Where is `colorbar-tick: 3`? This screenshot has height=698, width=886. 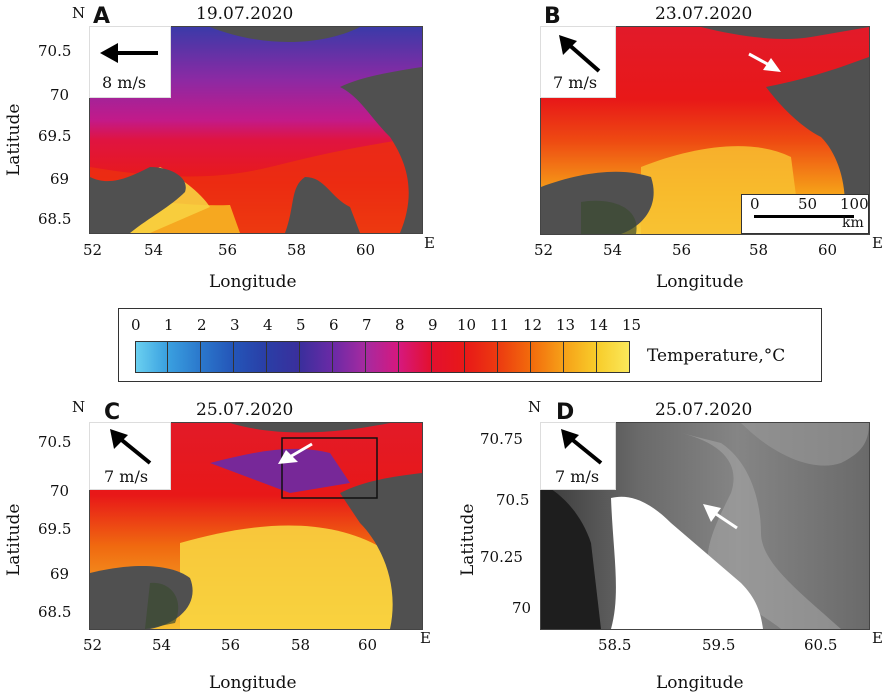
colorbar-tick: 3 is located at coordinates (235, 325).